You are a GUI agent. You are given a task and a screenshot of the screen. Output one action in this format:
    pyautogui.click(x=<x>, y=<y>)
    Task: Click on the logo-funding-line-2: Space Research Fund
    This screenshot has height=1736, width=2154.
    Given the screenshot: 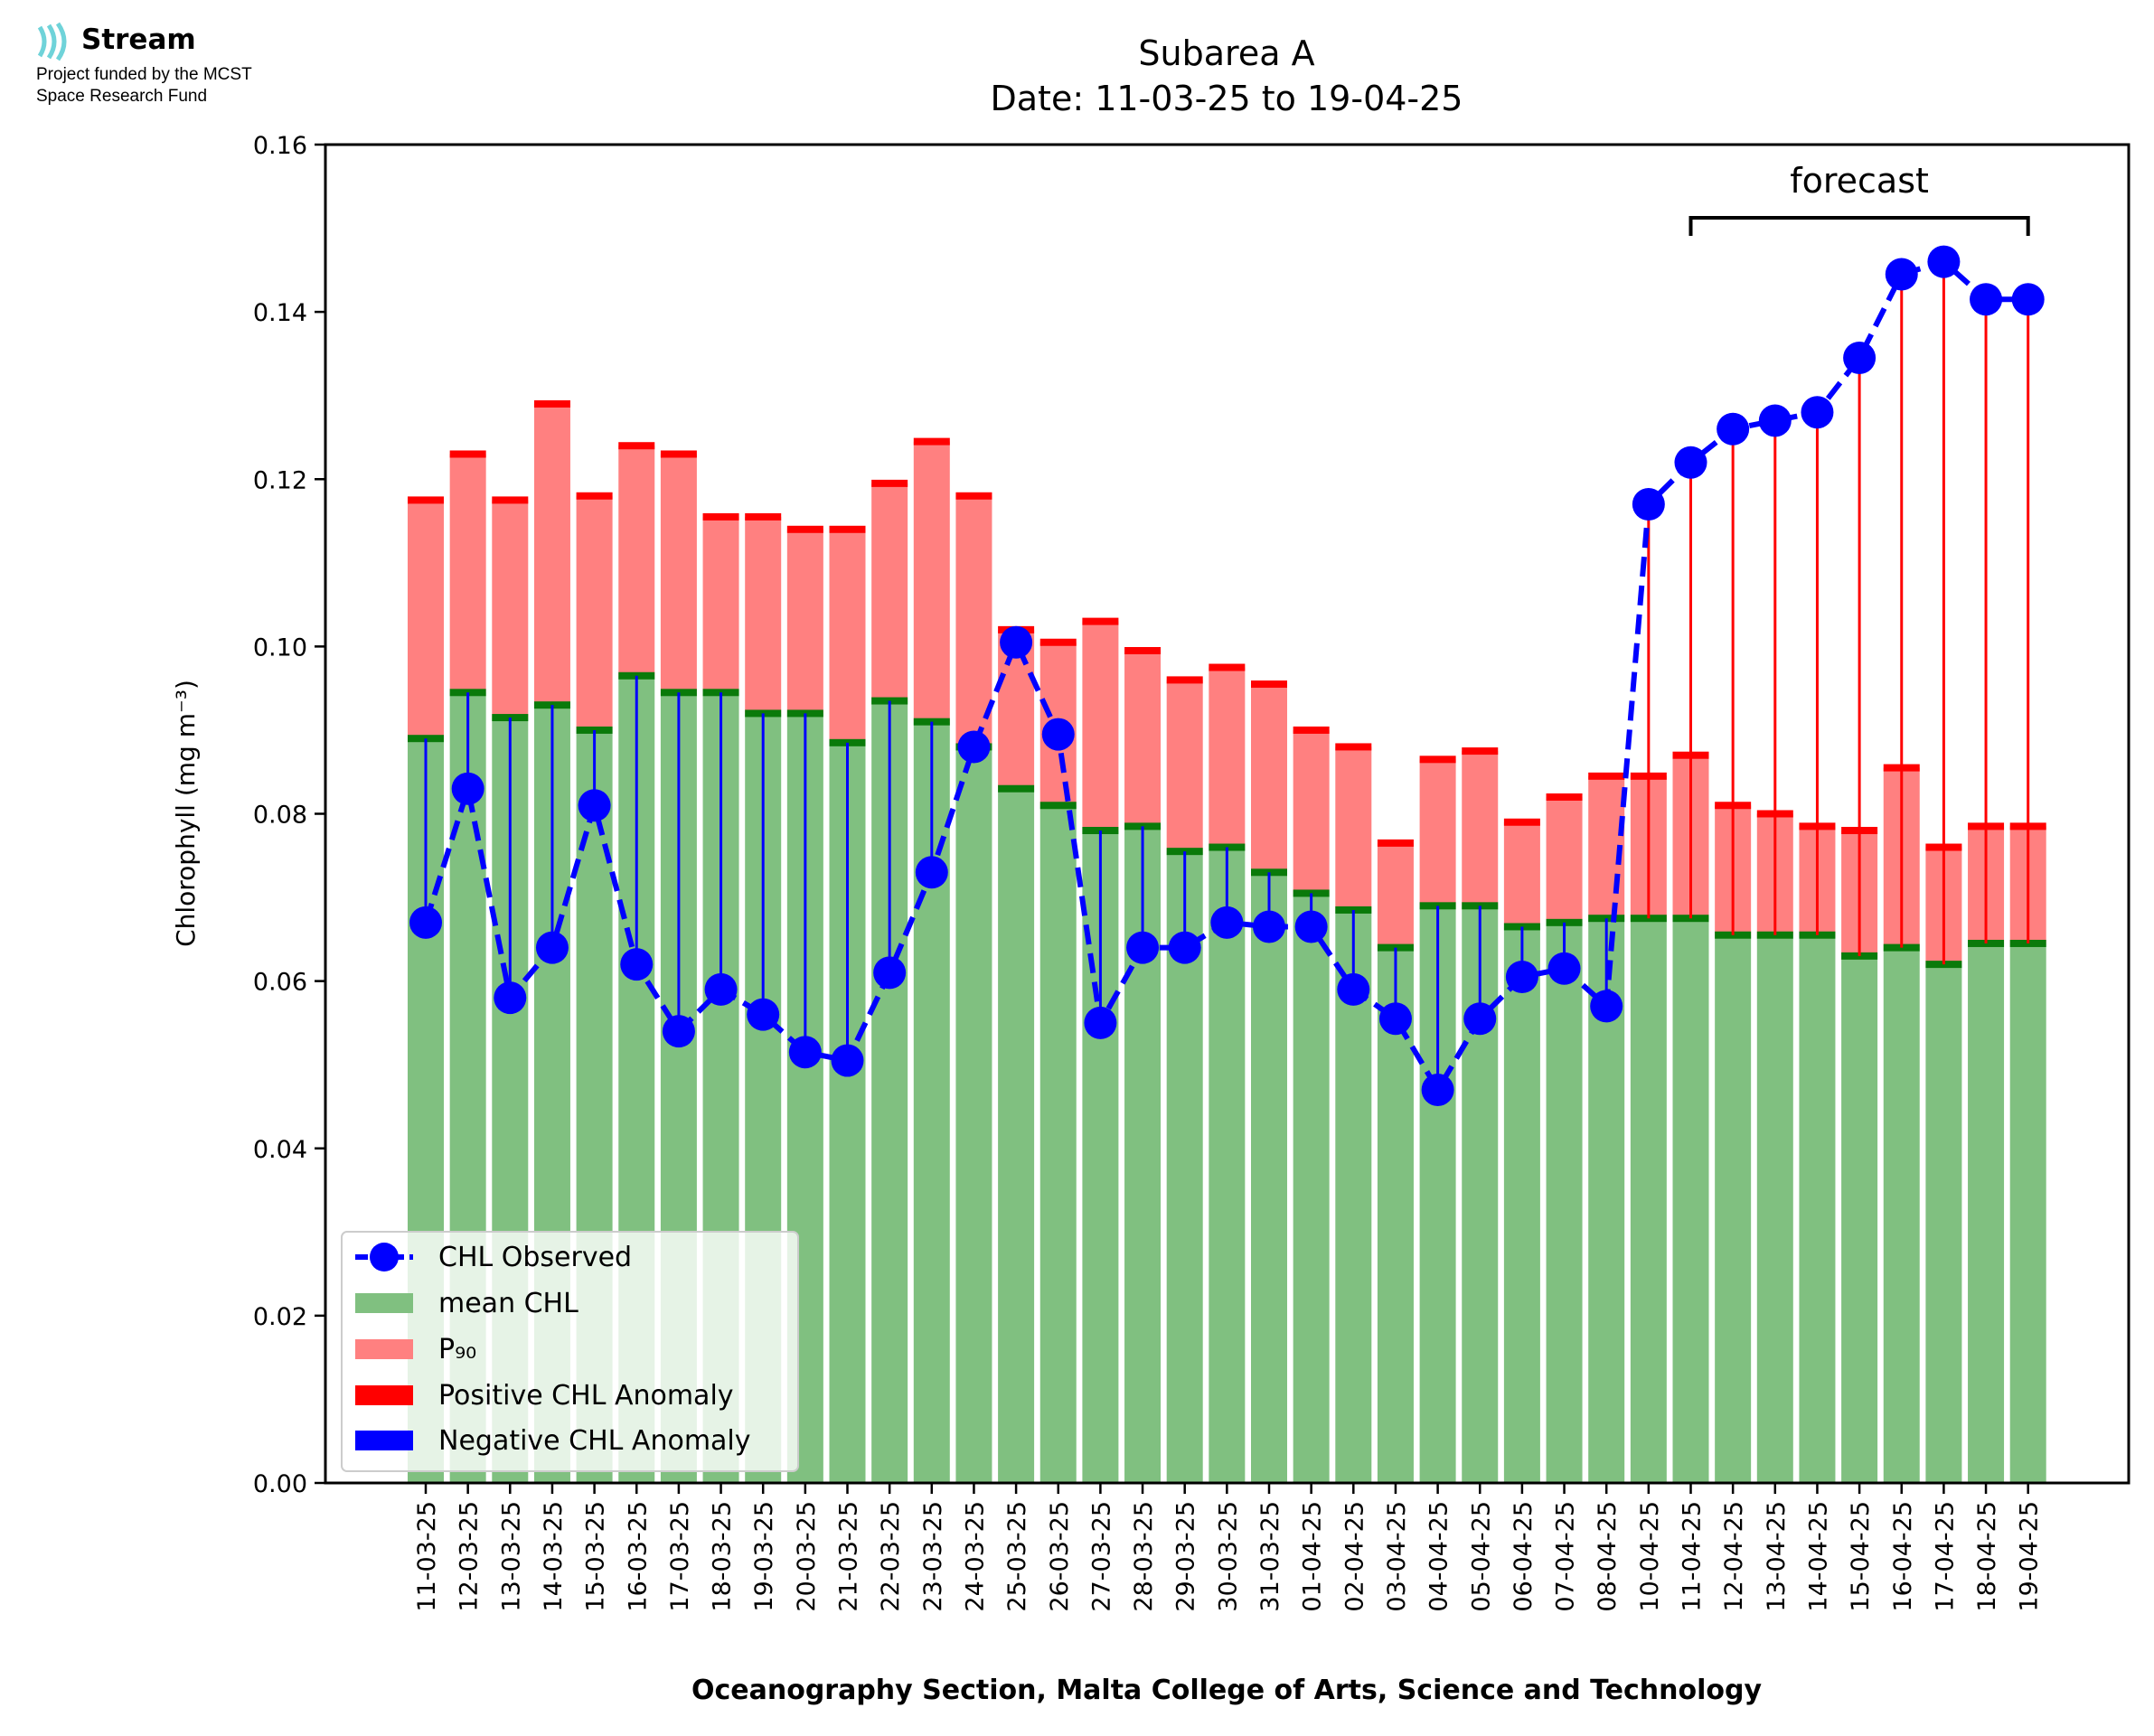 What is the action you would take?
    pyautogui.click(x=122, y=96)
    